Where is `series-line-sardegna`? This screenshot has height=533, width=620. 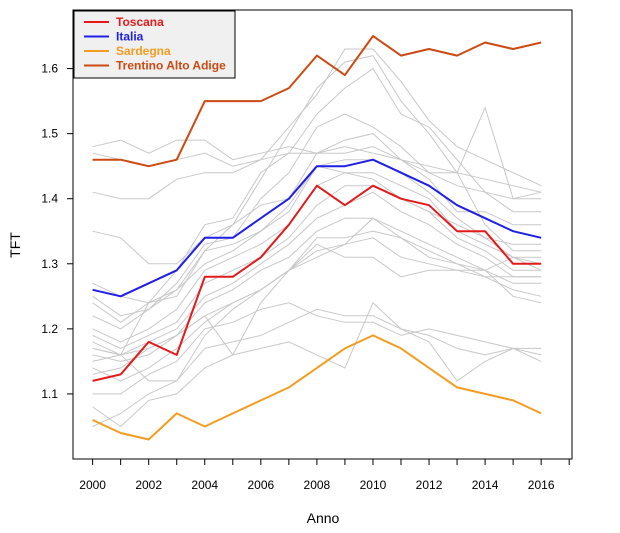 series-line-sardegna is located at coordinates (317, 387).